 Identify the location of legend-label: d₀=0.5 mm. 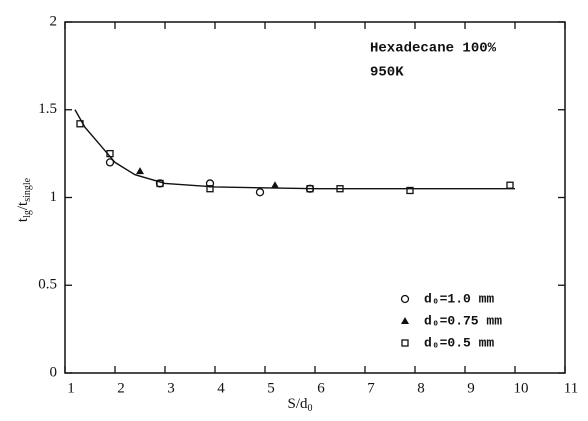
(459, 342).